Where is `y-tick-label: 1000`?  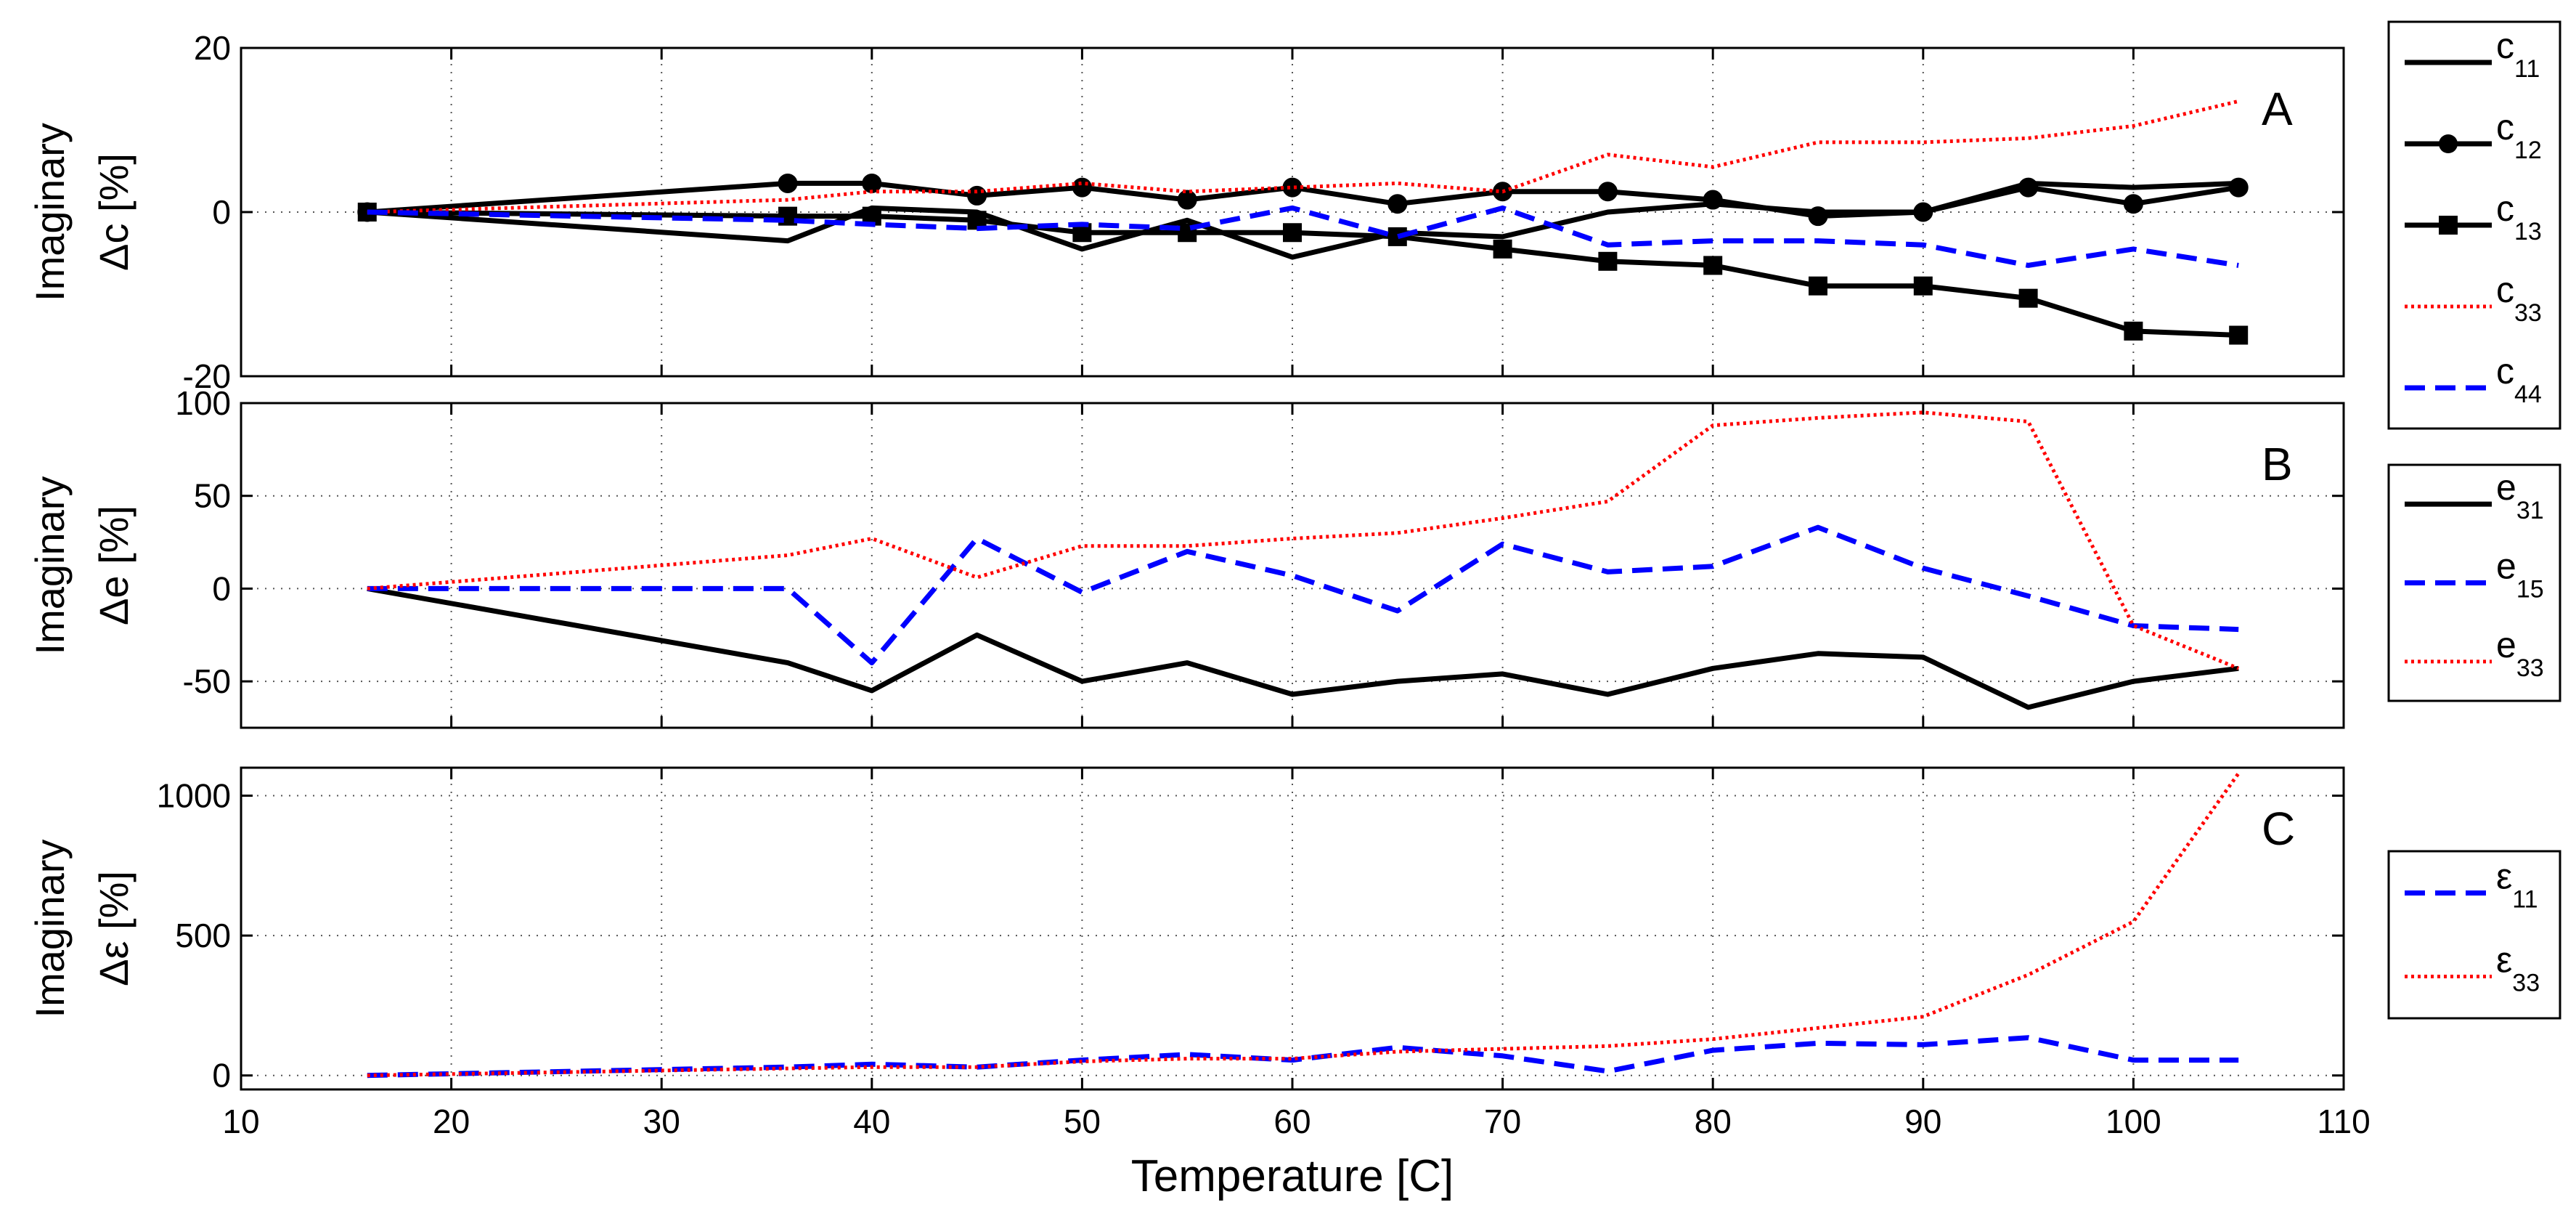
y-tick-label: 1000 is located at coordinates (194, 796).